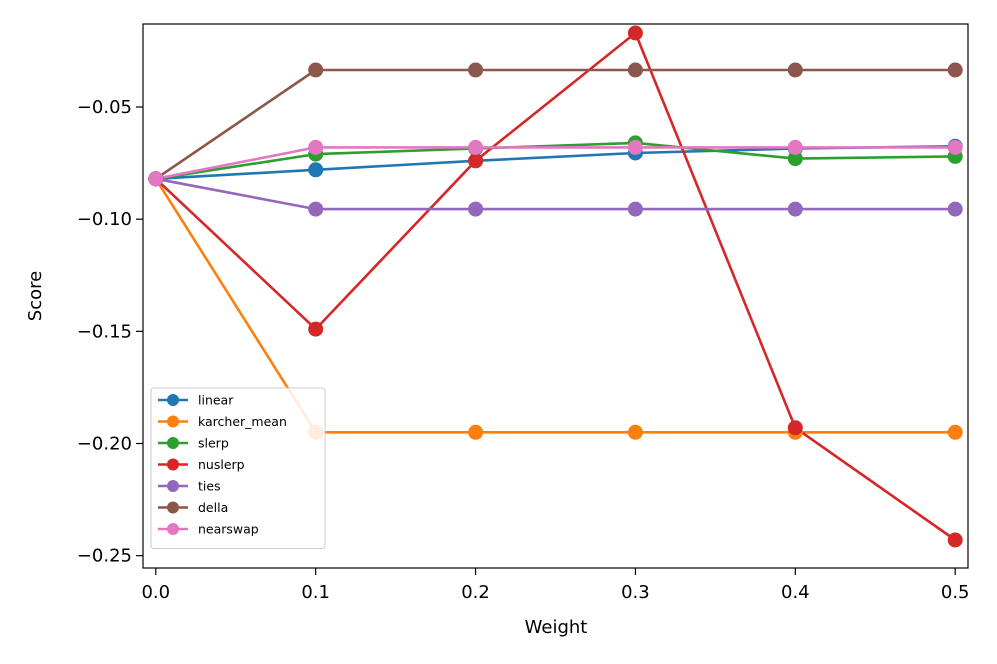 The image size is (997, 664). Describe the element at coordinates (315, 592) in the screenshot. I see `x-tick-label: 0.1` at that location.